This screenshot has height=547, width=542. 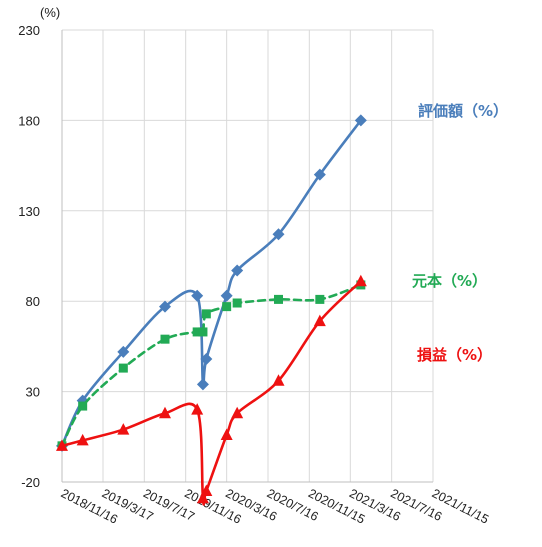 I want to click on y-tick-label: 130, so click(x=29, y=211).